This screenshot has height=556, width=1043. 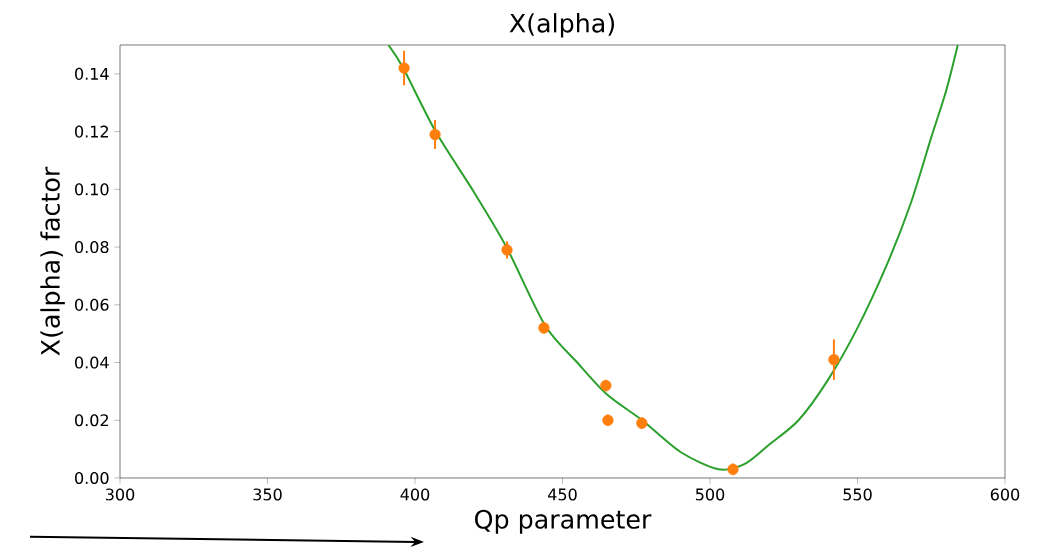 What do you see at coordinates (92, 189) in the screenshot?
I see `y-tick-label: 0.10` at bounding box center [92, 189].